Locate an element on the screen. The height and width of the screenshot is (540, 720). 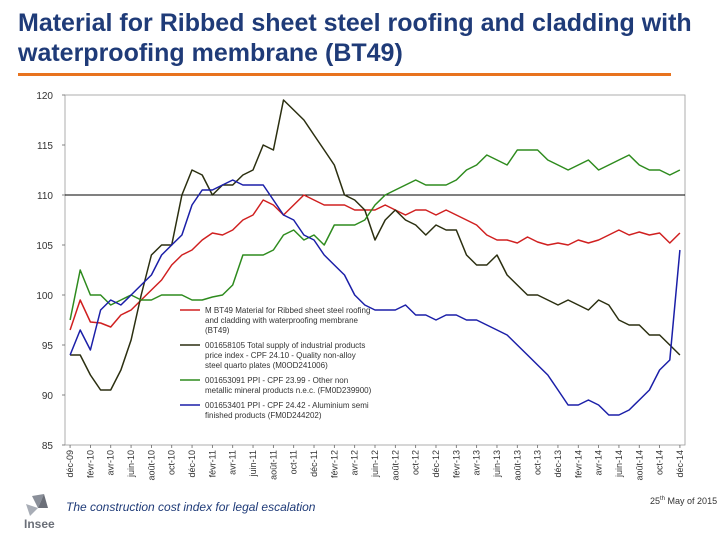
x-tick-label: avr-12 is located at coordinates (355, 463).